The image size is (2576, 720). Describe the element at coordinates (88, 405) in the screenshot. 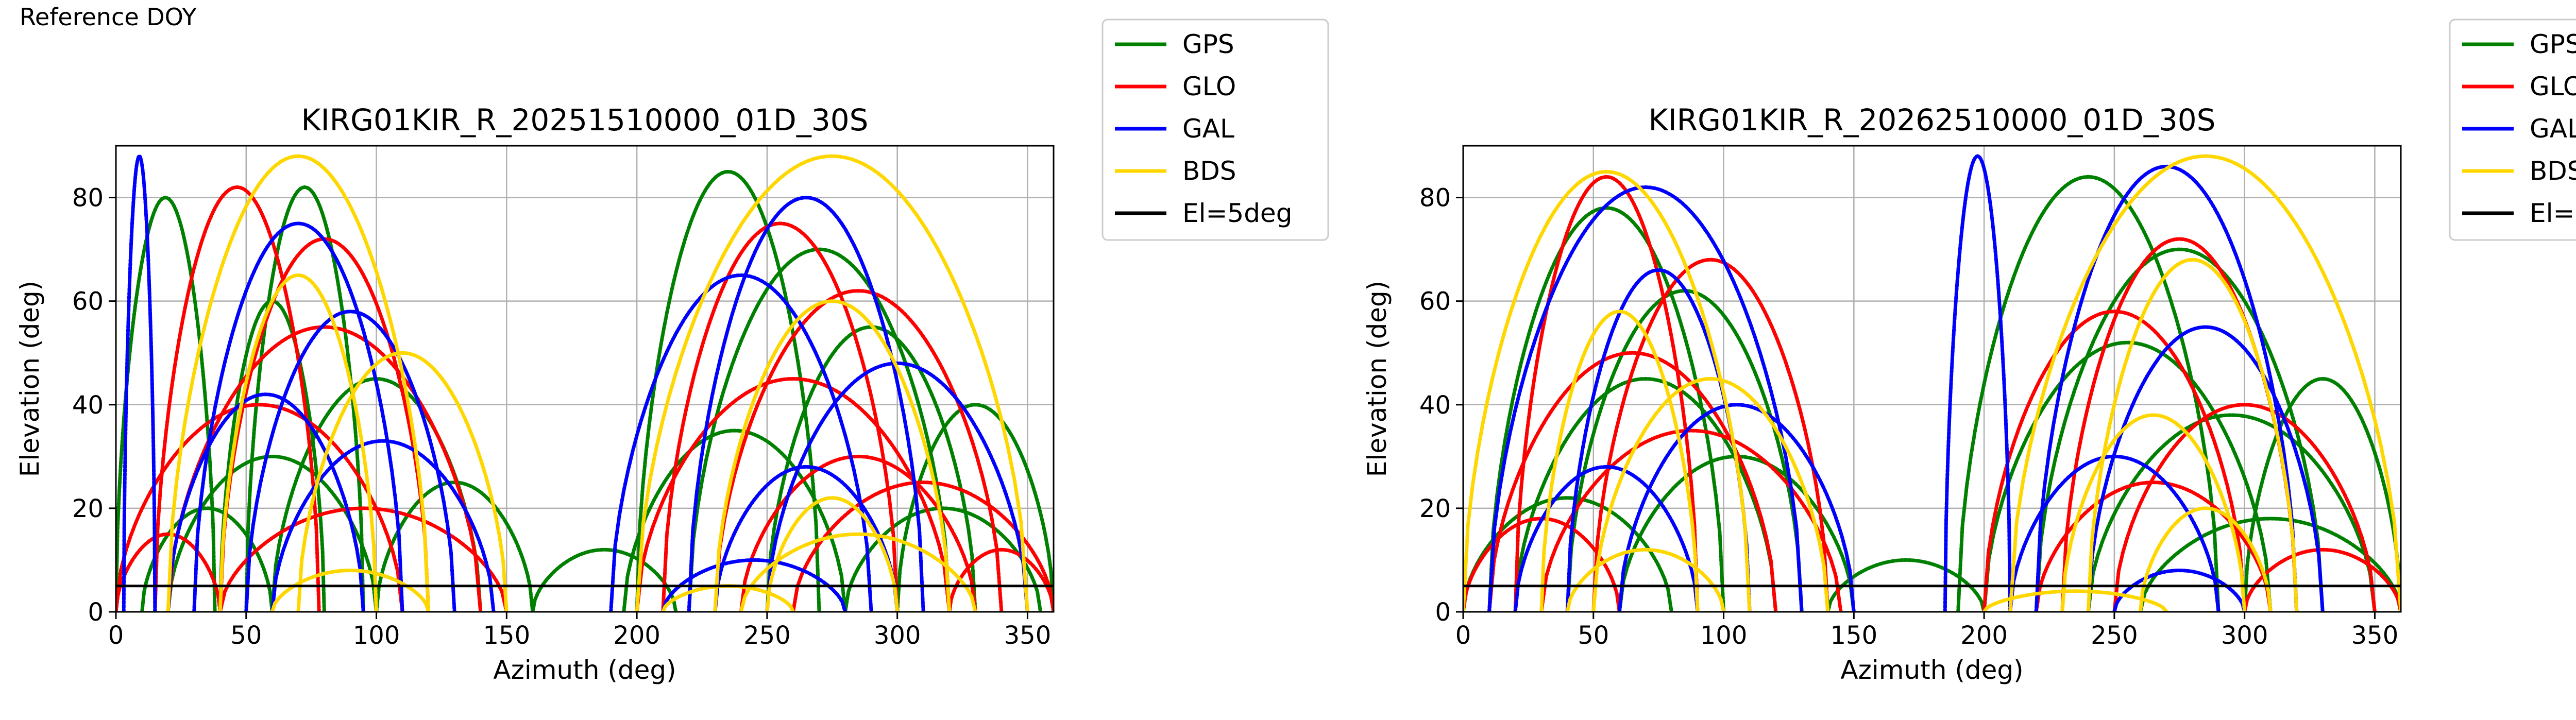

I see `y-tick-label: 40` at that location.